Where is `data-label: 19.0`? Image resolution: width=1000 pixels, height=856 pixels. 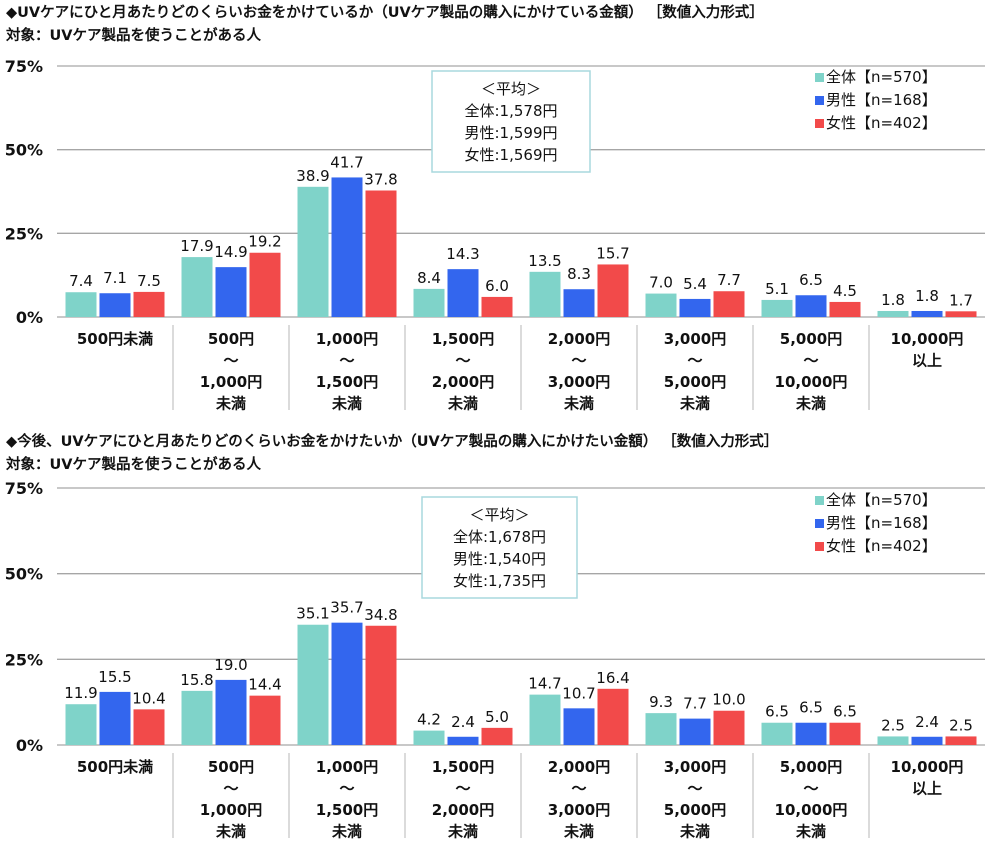 data-label: 19.0 is located at coordinates (230, 665).